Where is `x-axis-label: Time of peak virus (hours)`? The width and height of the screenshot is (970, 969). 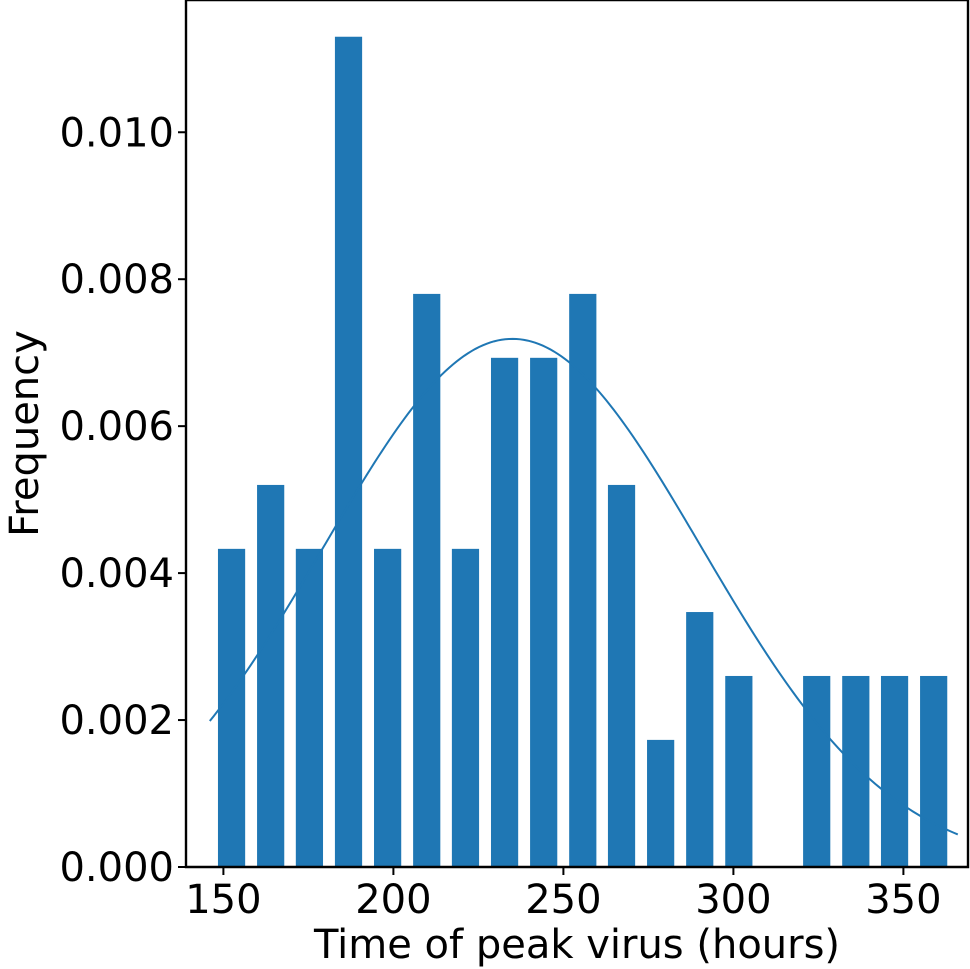 x-axis-label: Time of peak virus (hours) is located at coordinates (576, 945).